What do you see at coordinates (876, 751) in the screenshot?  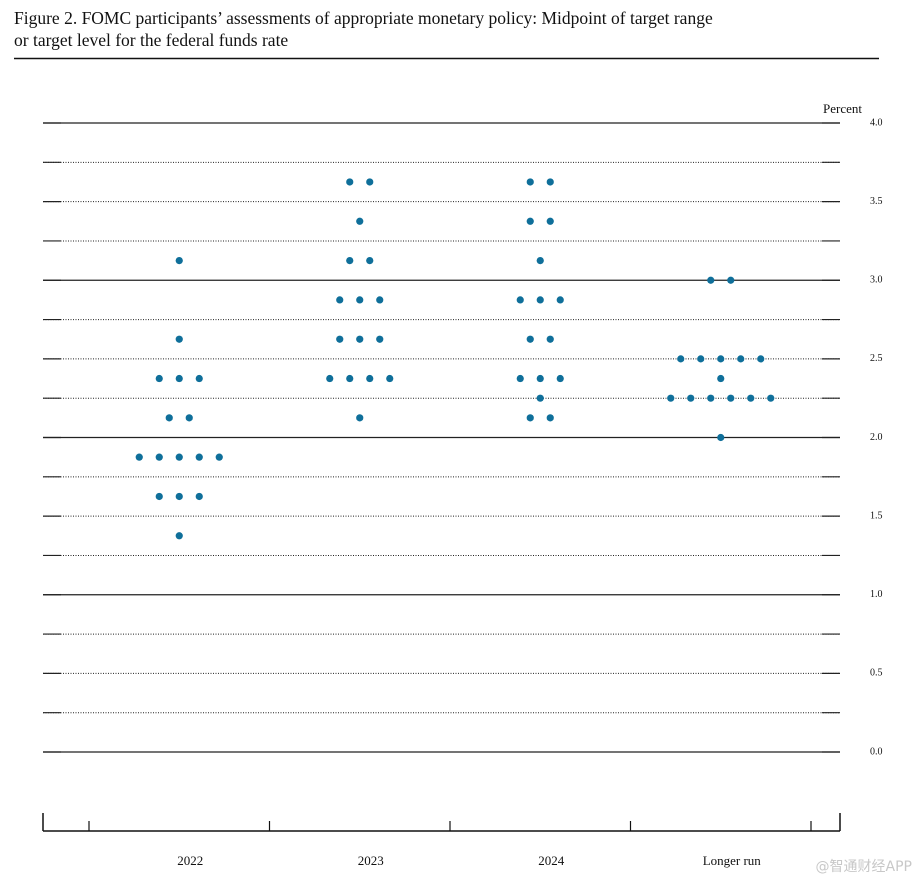 I see `y-tick-label: 0.0` at bounding box center [876, 751].